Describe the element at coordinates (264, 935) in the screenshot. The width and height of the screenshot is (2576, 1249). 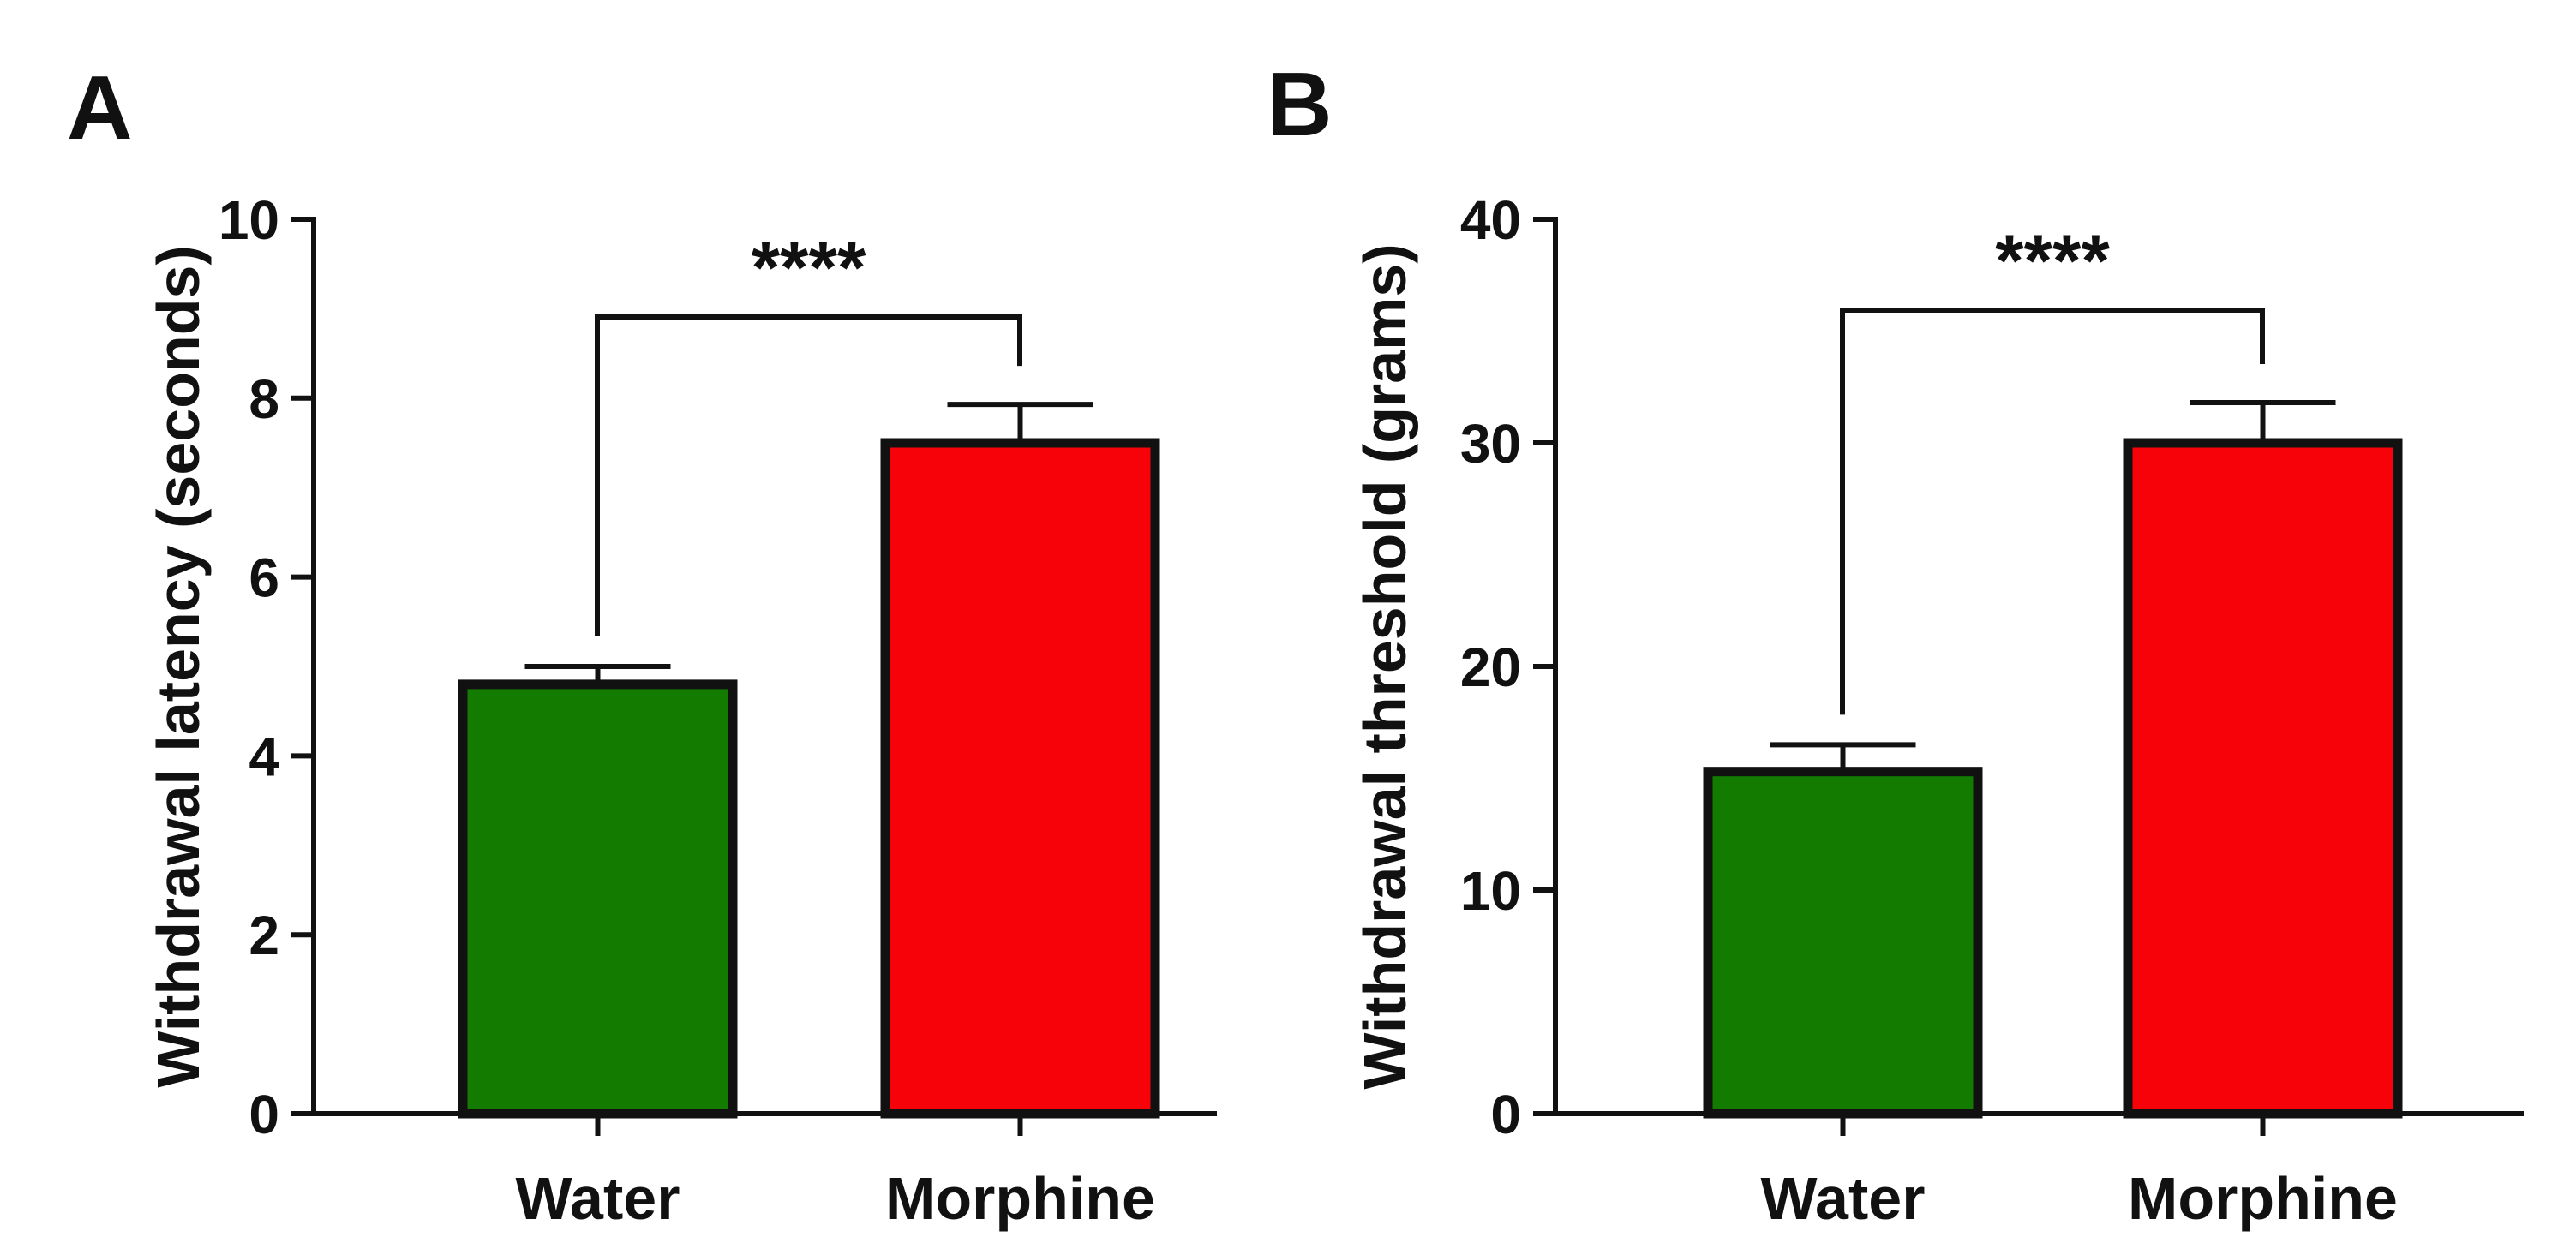
I see `y-tick-label: 2` at that location.